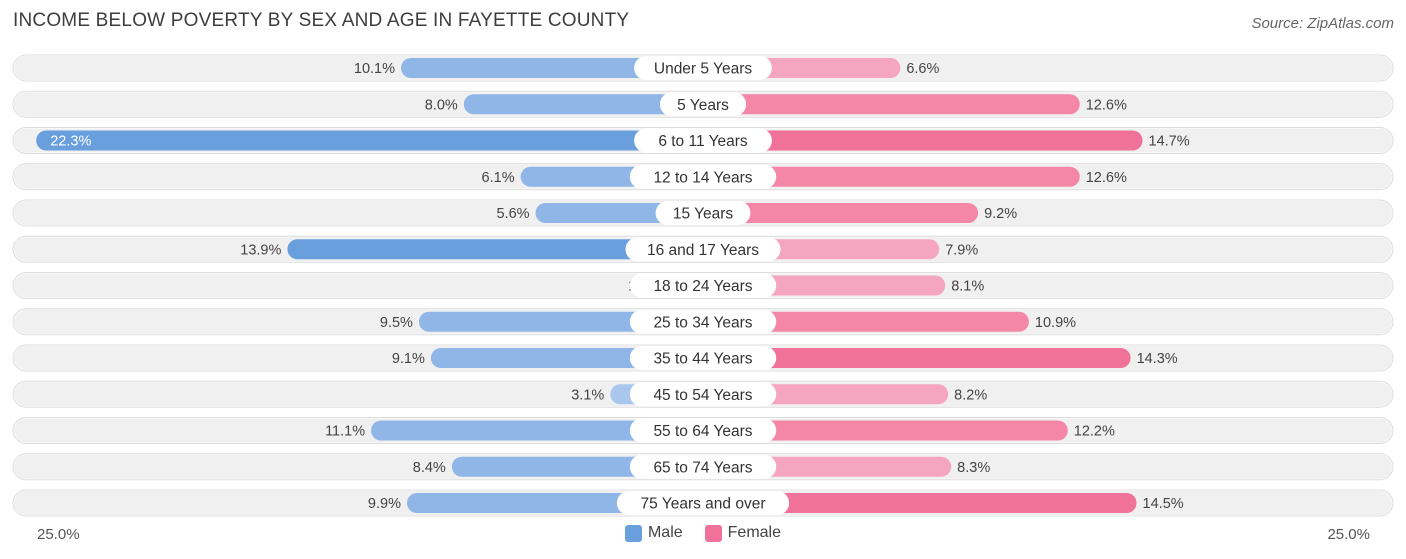 This screenshot has height=559, width=1406. What do you see at coordinates (1169, 142) in the screenshot?
I see `female-value-label: 14.7%` at bounding box center [1169, 142].